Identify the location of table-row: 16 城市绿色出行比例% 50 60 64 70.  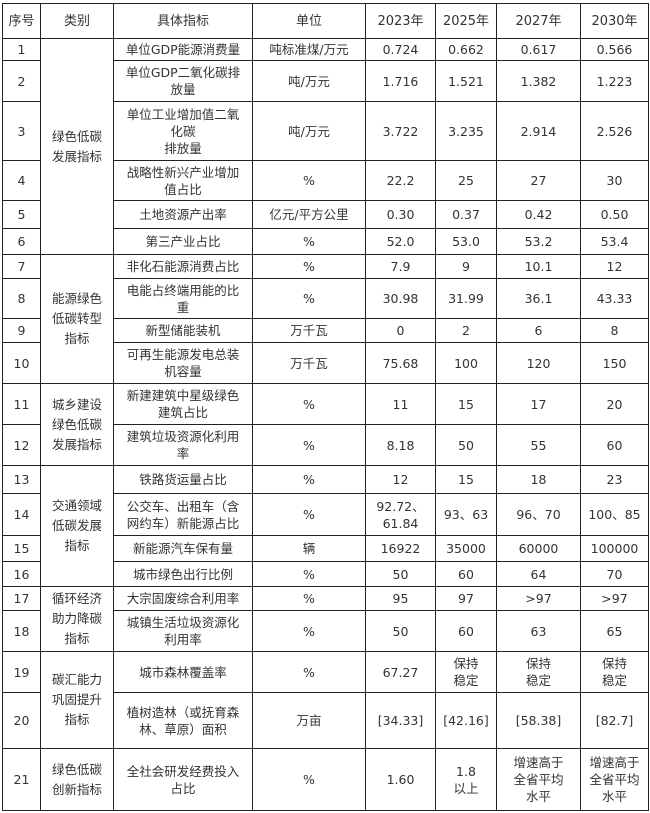
(325, 574).